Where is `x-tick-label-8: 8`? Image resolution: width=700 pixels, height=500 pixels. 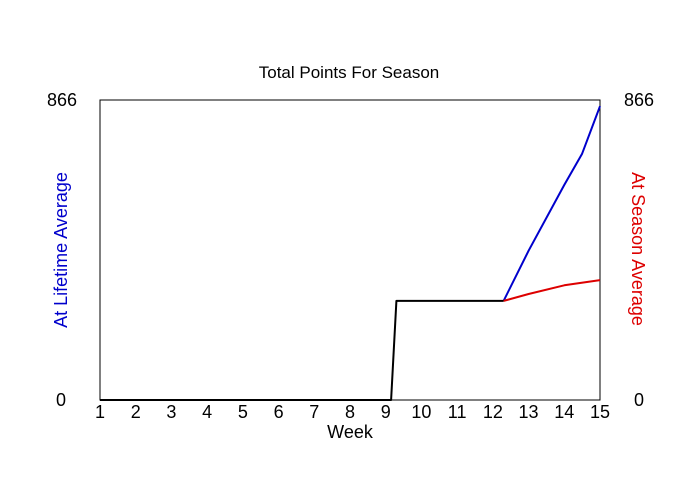 x-tick-label-8: 8 is located at coordinates (350, 412).